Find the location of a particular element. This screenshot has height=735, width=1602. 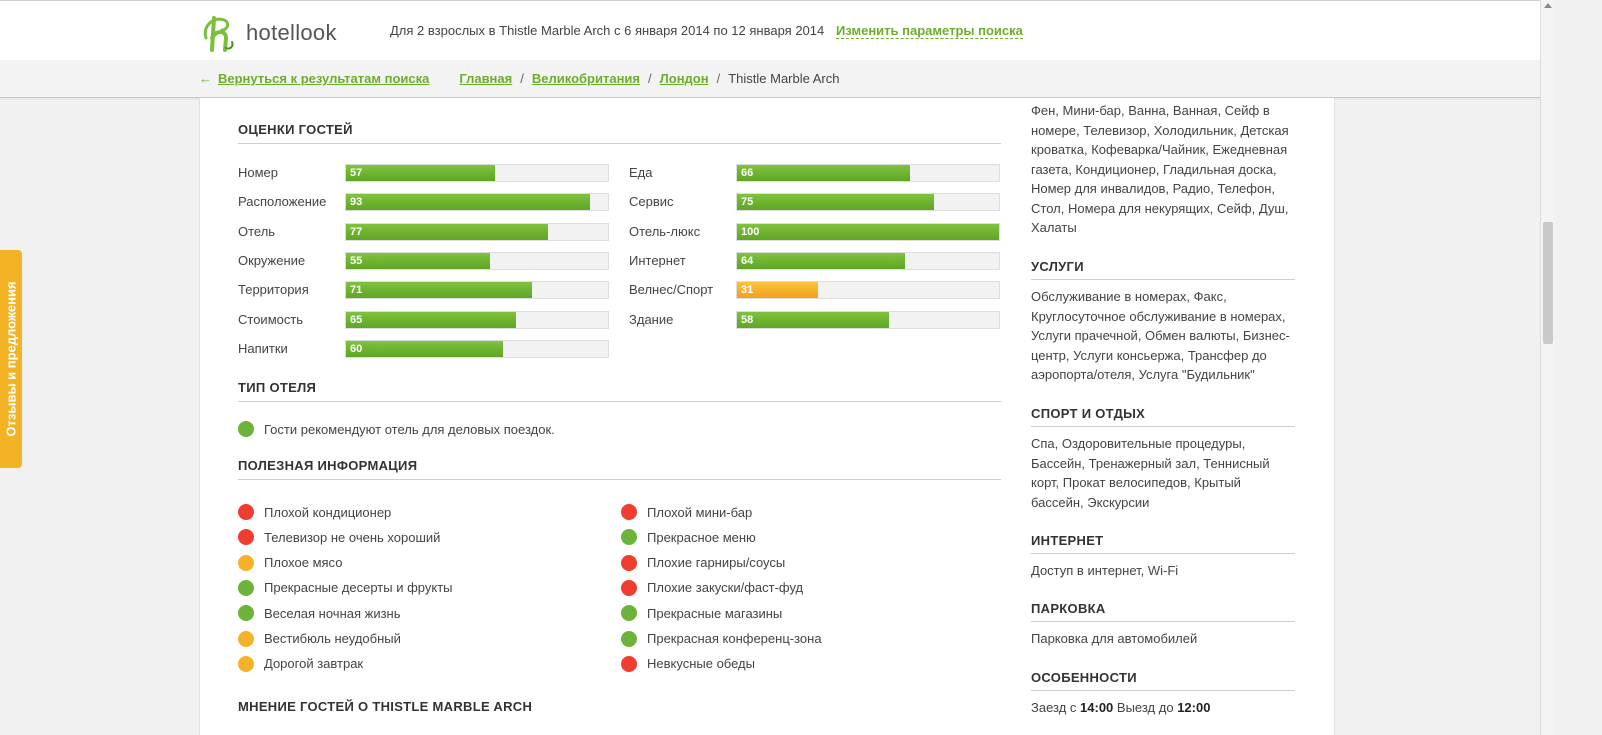

rating-bar: 65 is located at coordinates (477, 319).